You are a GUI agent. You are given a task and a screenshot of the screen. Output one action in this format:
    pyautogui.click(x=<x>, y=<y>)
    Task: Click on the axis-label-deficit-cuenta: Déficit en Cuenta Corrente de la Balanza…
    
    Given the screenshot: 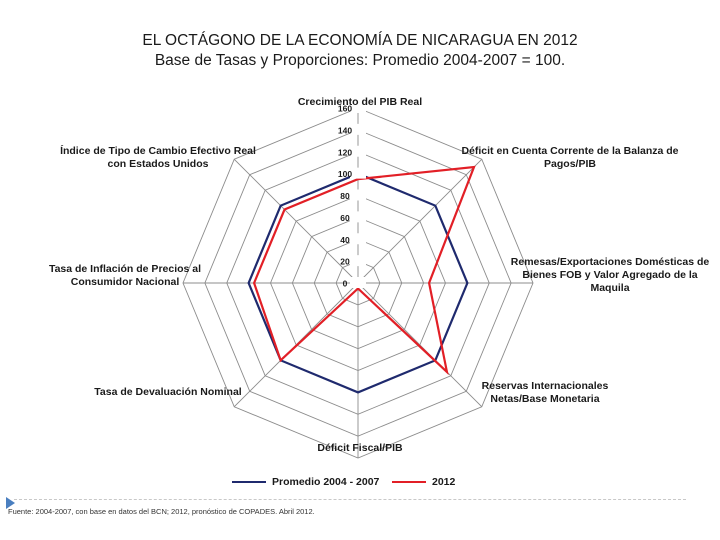 What is the action you would take?
    pyautogui.click(x=570, y=157)
    